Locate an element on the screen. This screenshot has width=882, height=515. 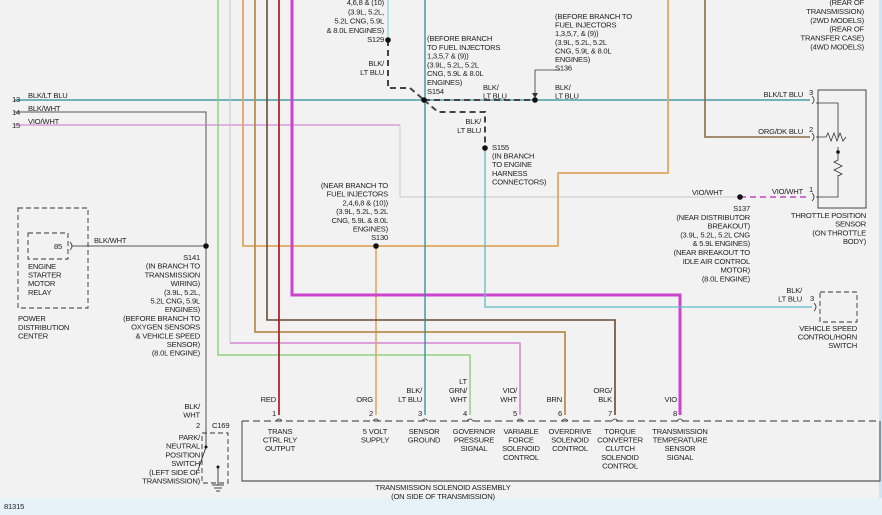
tps-pin-wire: BLK/LT BLU is located at coordinates (783, 94).